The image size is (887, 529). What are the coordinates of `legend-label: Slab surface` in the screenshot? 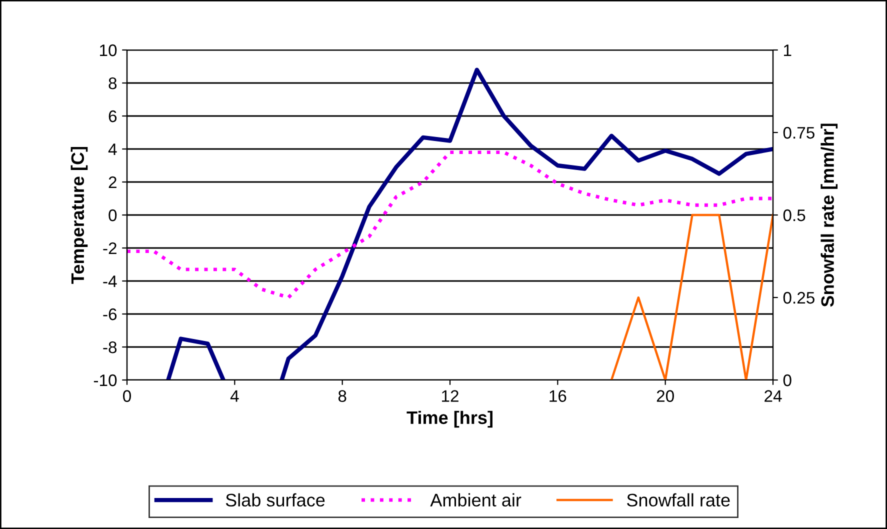 It's located at (275, 500).